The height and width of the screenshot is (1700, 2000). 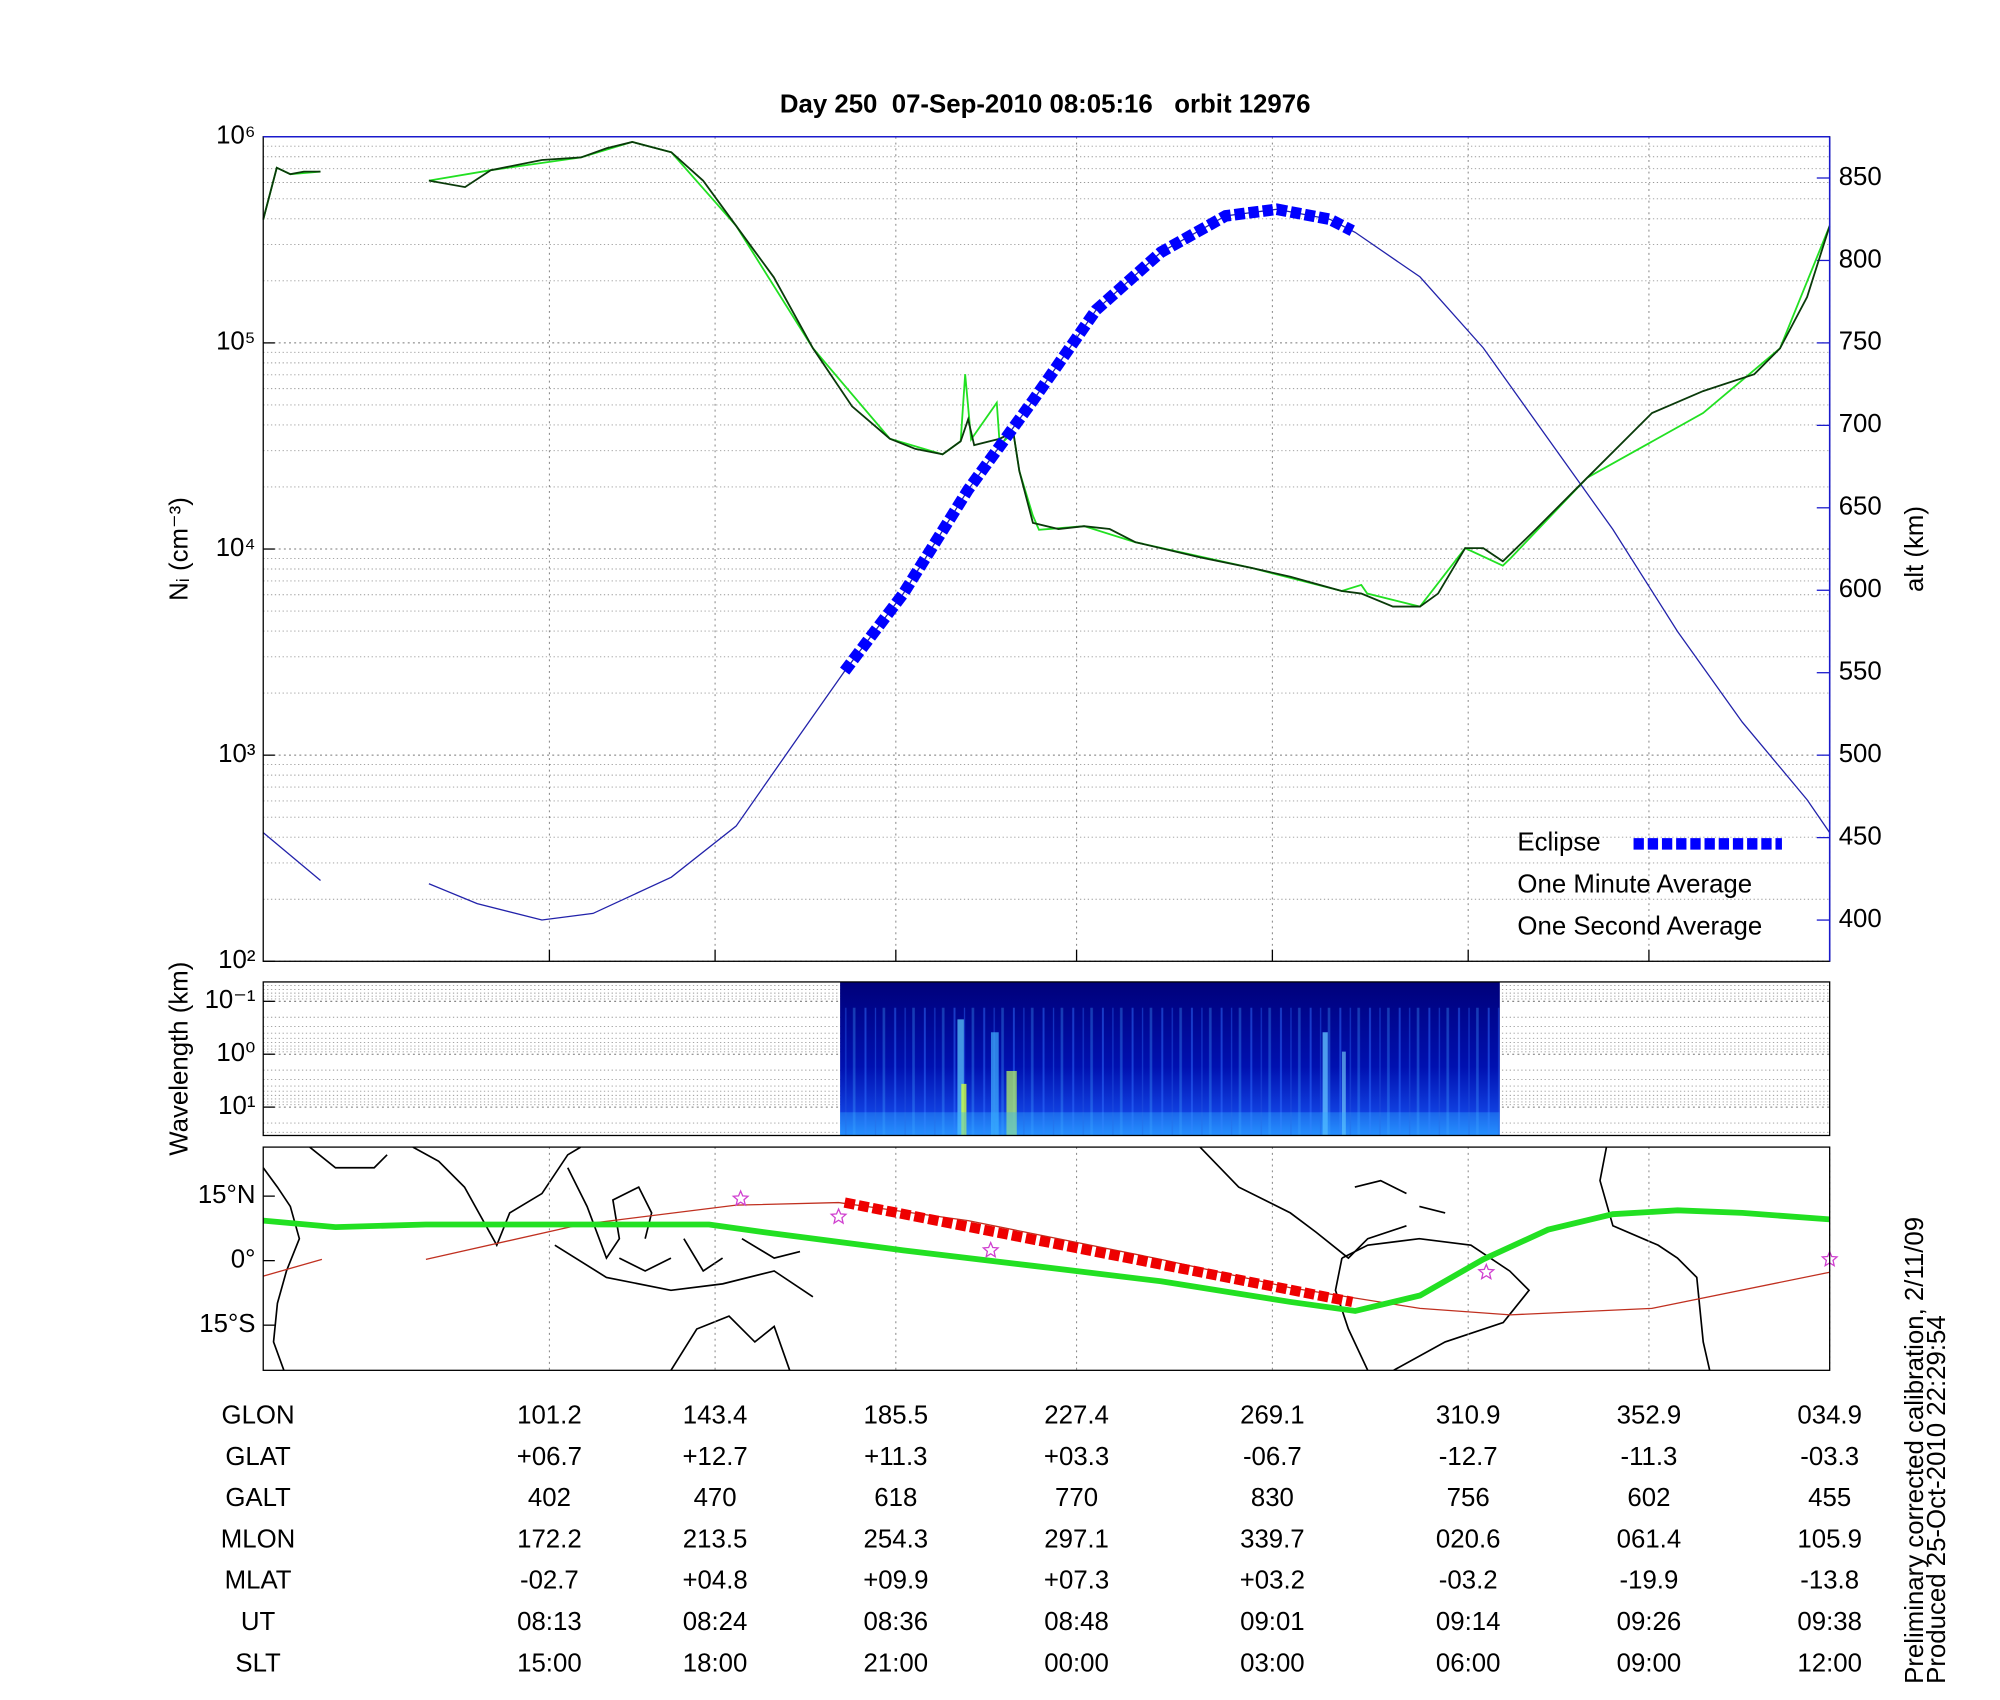 What do you see at coordinates (1649, 1663) in the screenshot?
I see `table-cell: 09:00` at bounding box center [1649, 1663].